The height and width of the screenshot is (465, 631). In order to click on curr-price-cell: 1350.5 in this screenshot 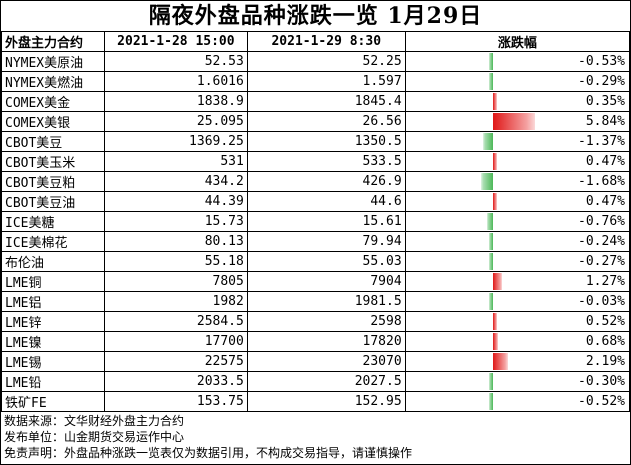, I will do `click(326, 141)`.